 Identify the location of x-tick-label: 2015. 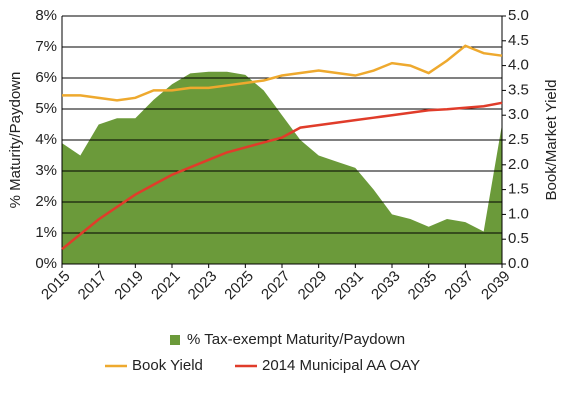
(56, 286).